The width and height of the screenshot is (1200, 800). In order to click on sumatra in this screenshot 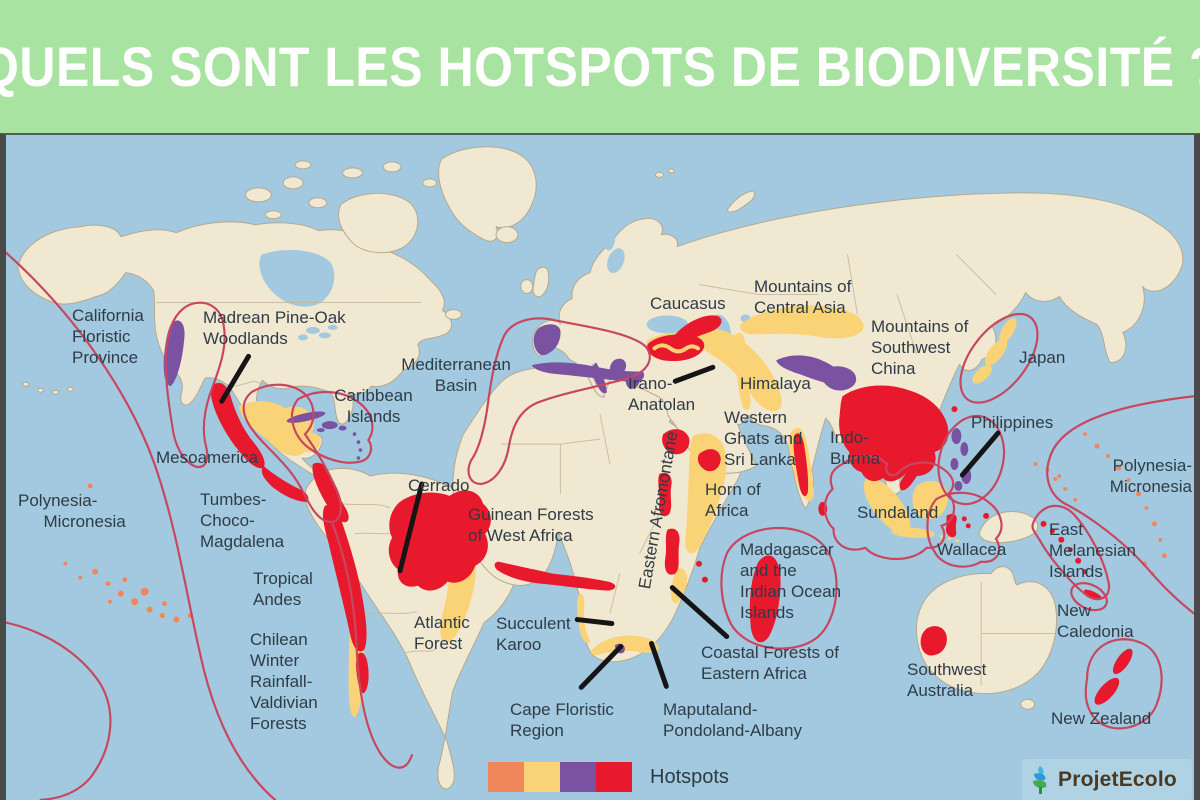, I will do `click(887, 505)`.